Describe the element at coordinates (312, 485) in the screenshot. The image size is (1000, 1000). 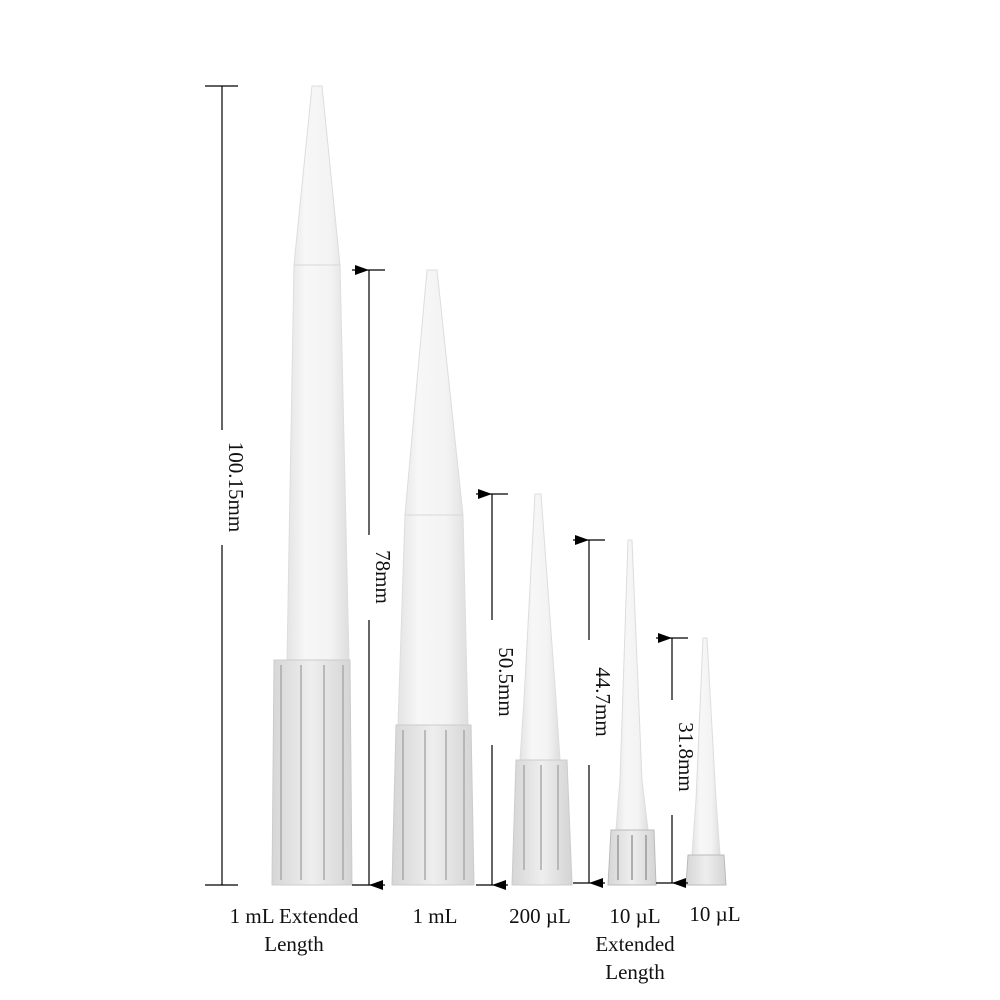
I see `tip-1ml-extended` at that location.